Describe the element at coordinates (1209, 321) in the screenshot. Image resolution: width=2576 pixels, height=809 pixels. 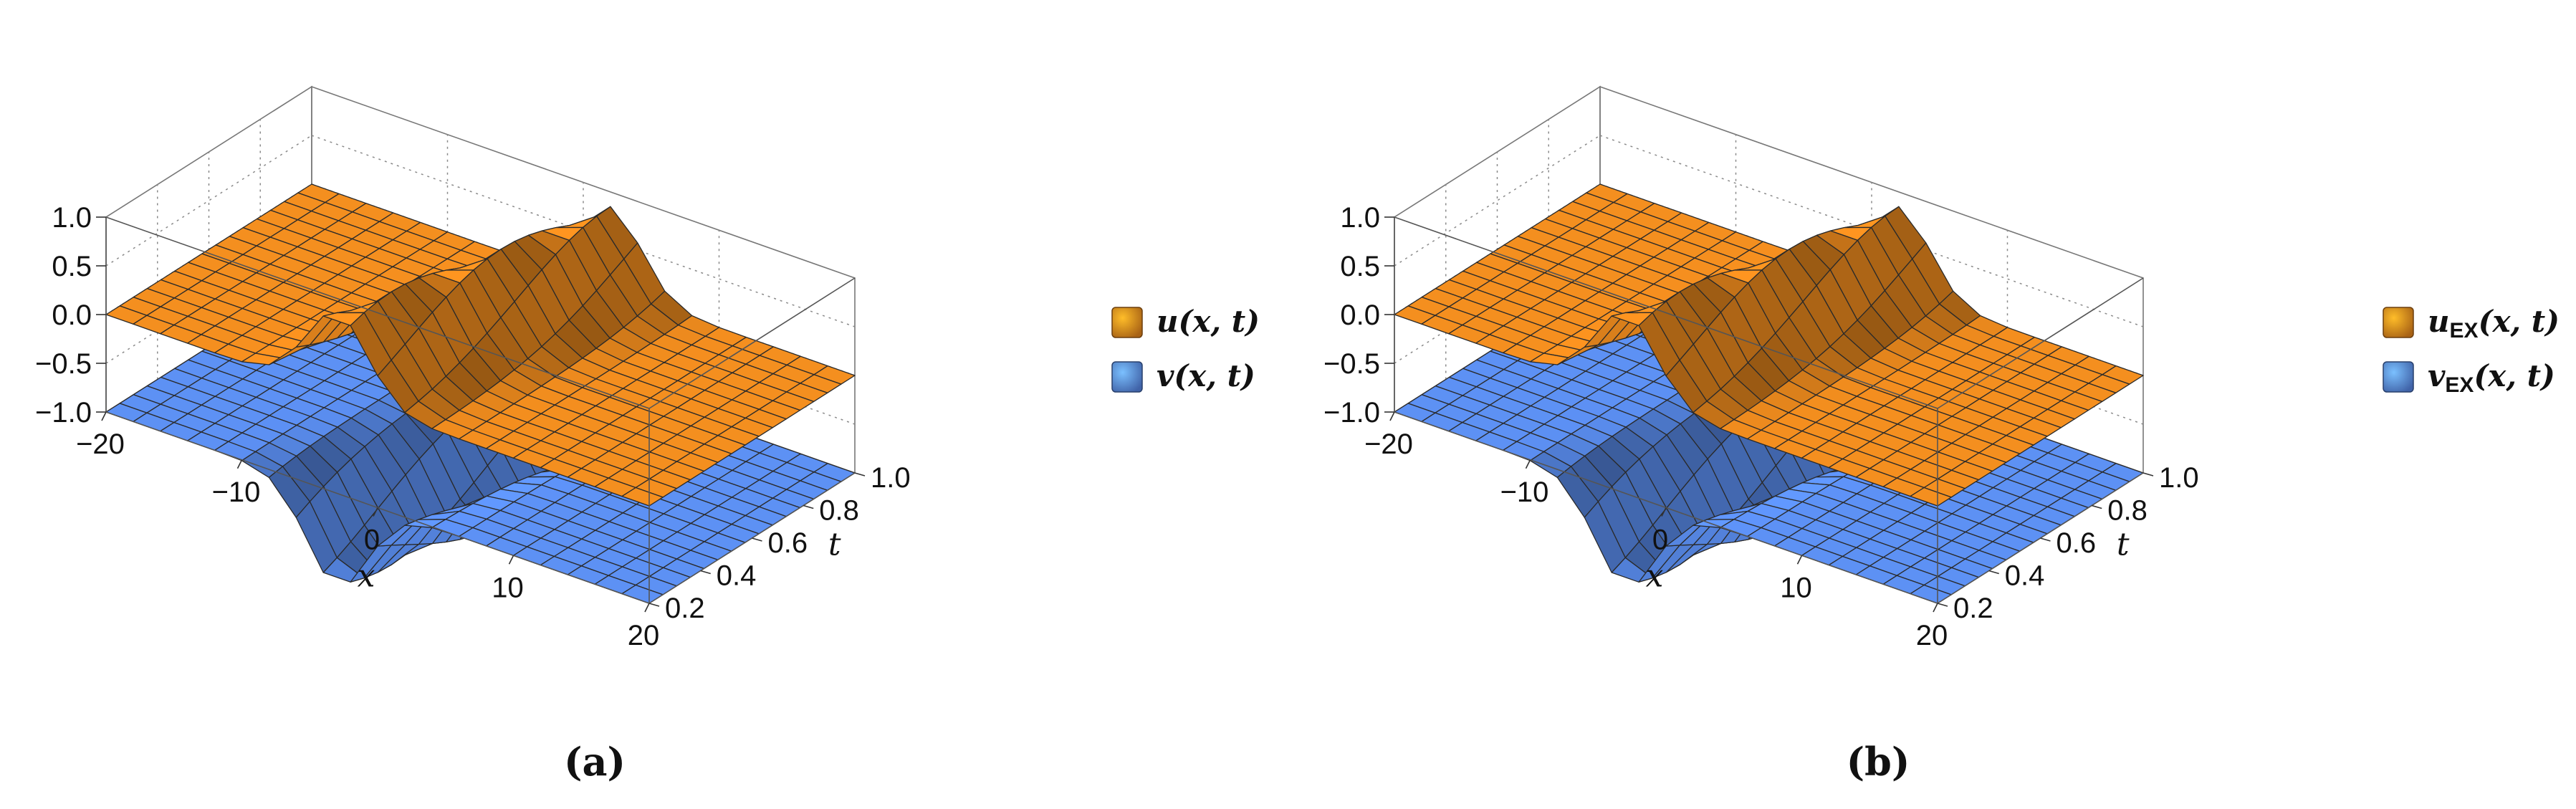
I see `u-legend-label: u(x, t)` at that location.